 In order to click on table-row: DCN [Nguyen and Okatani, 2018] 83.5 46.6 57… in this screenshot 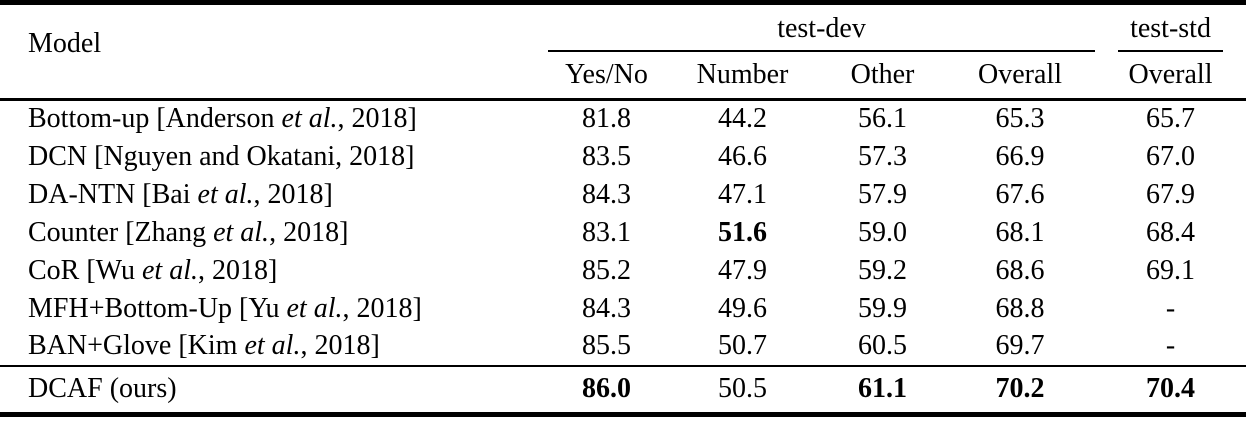, I will do `click(623, 157)`.